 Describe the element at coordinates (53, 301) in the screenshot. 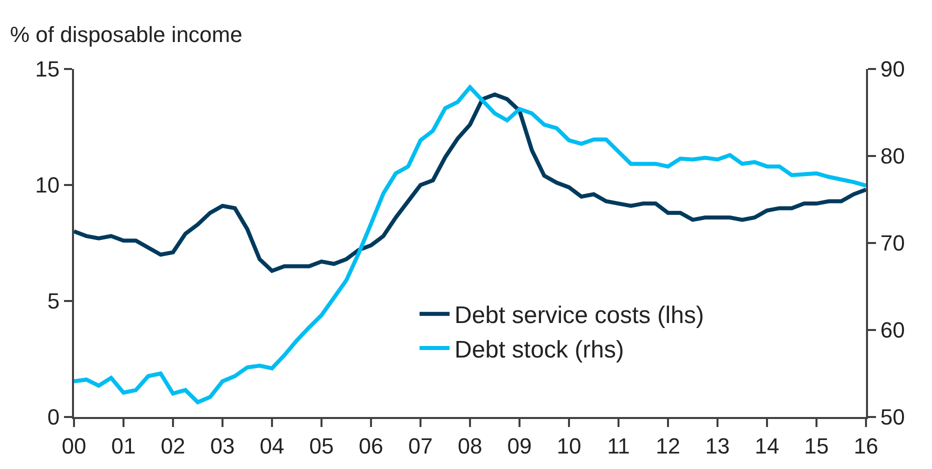

I see `y-tick-label: 5` at that location.